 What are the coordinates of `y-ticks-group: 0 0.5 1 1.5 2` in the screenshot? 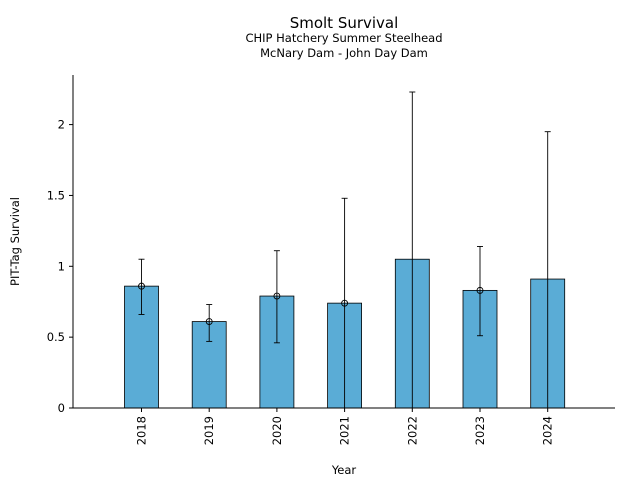 It's located at (60, 266).